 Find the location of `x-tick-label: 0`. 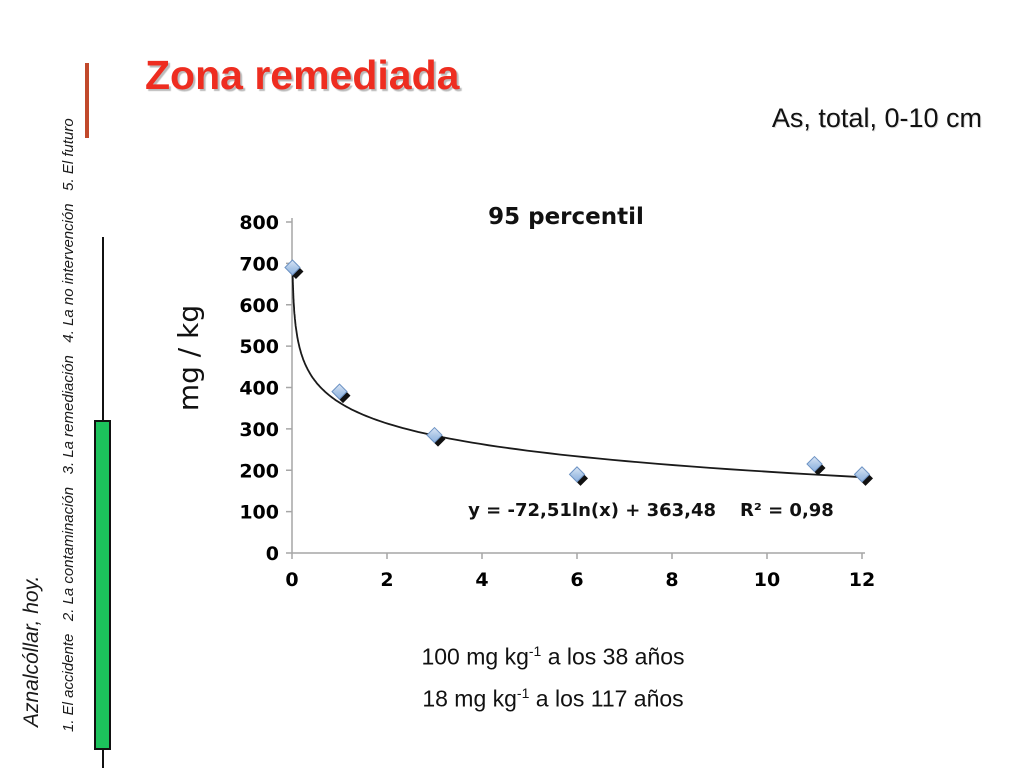

x-tick-label: 0 is located at coordinates (291, 580).